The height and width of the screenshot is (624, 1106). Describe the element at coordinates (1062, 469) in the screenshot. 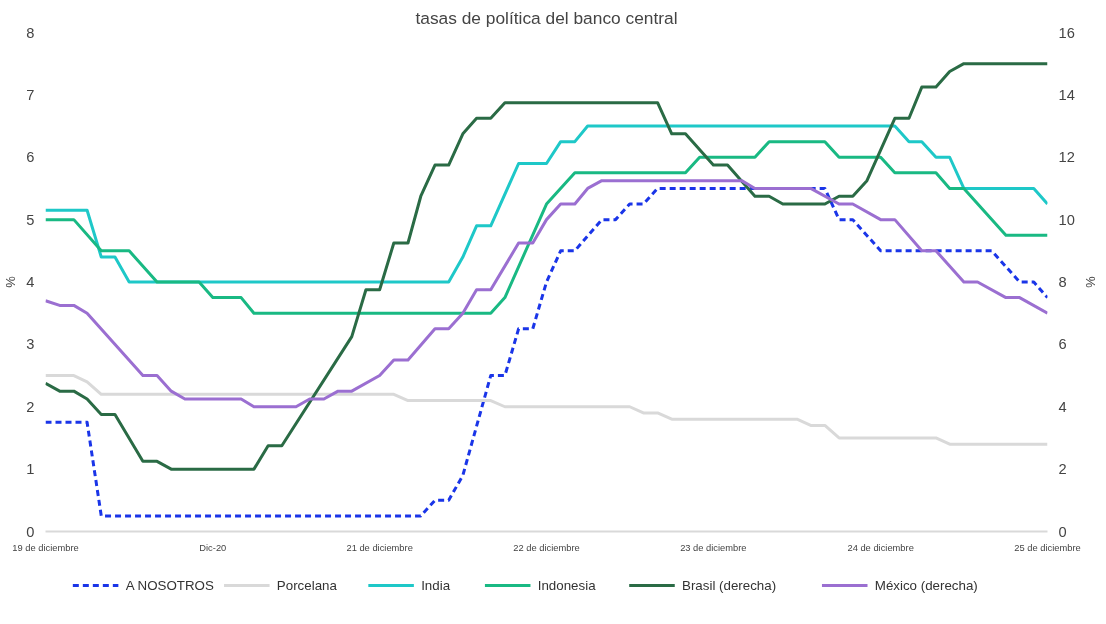

I see `y2-tick-label: 2` at that location.